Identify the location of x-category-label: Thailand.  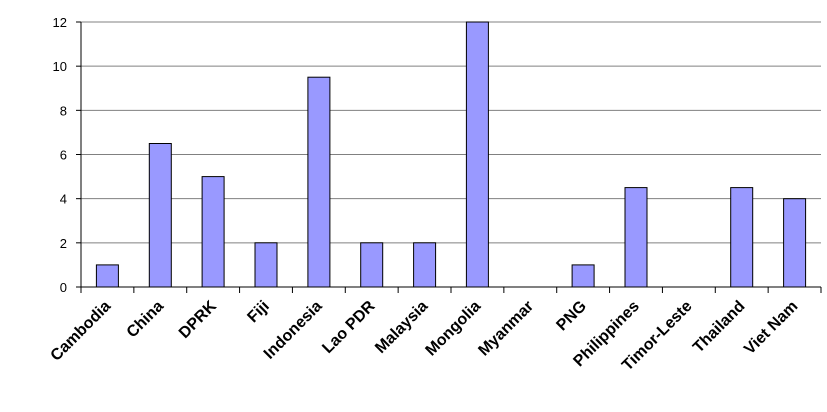
(719, 327).